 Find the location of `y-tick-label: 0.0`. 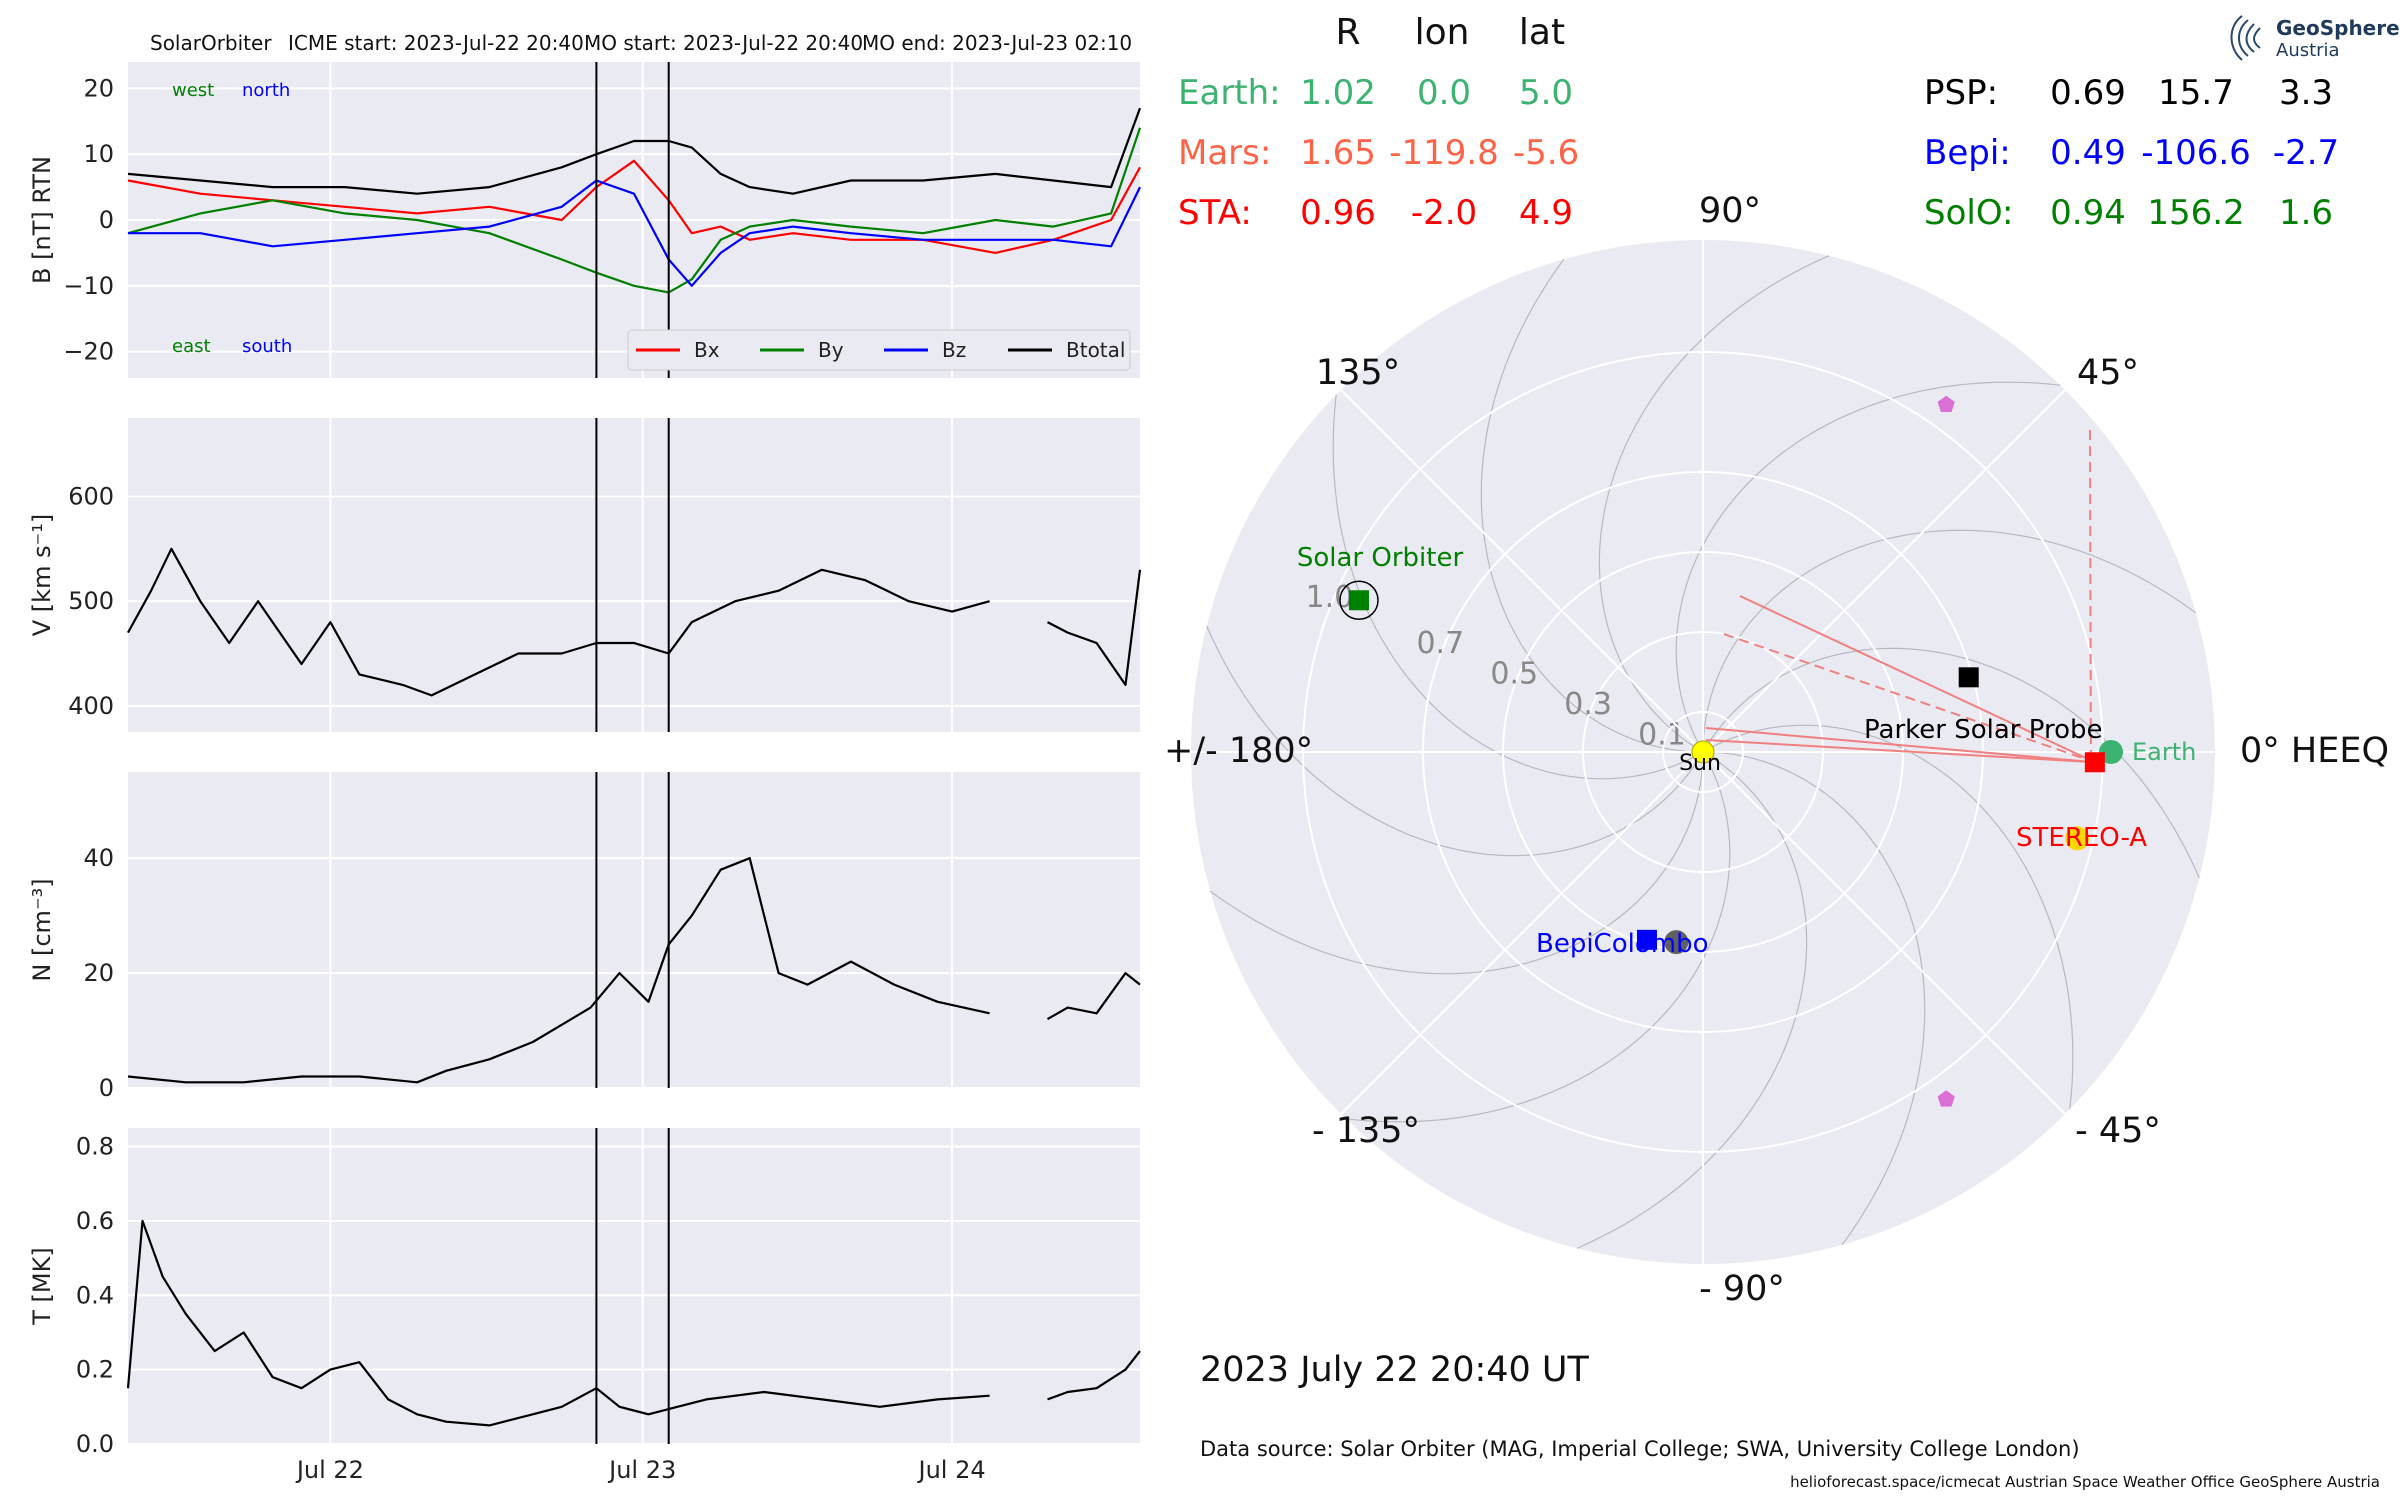

y-tick-label: 0.0 is located at coordinates (95, 1444).